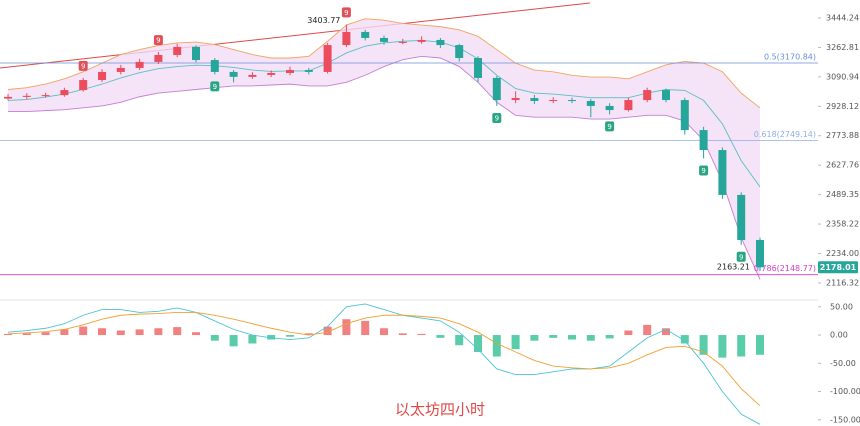 This screenshot has width=860, height=426. I want to click on fib-label: 0.786(2148.77), so click(785, 268).